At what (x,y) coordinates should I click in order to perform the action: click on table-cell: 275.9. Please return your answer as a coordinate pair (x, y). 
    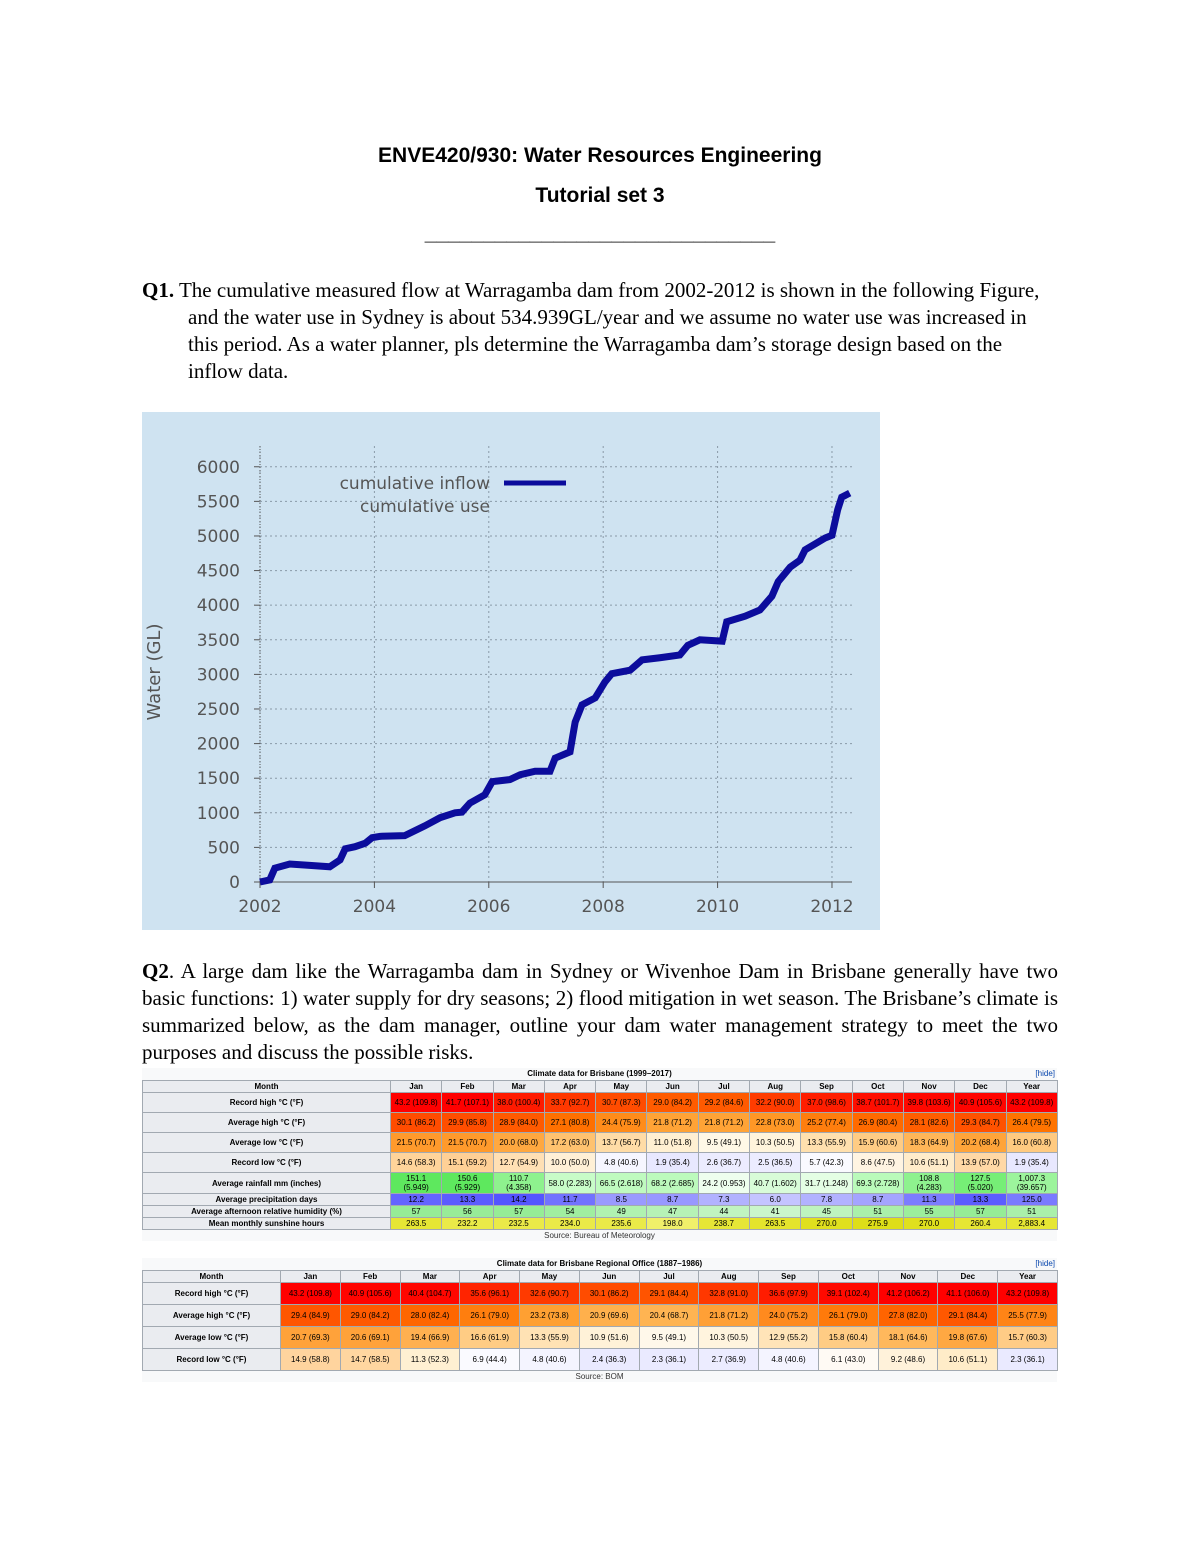
    Looking at the image, I should click on (877, 1223).